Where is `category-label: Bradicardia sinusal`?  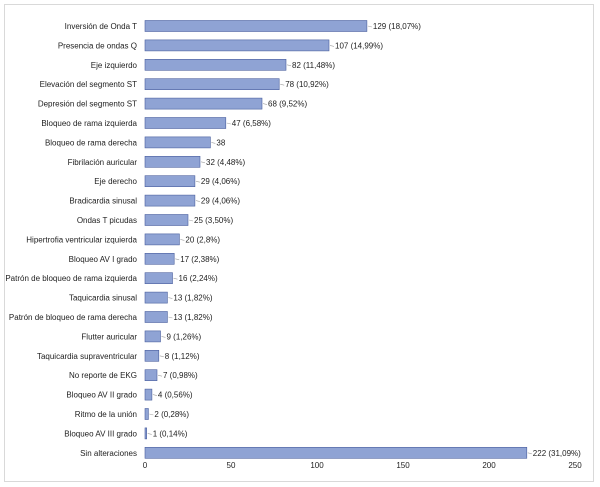 category-label: Bradicardia sinusal is located at coordinates (103, 201).